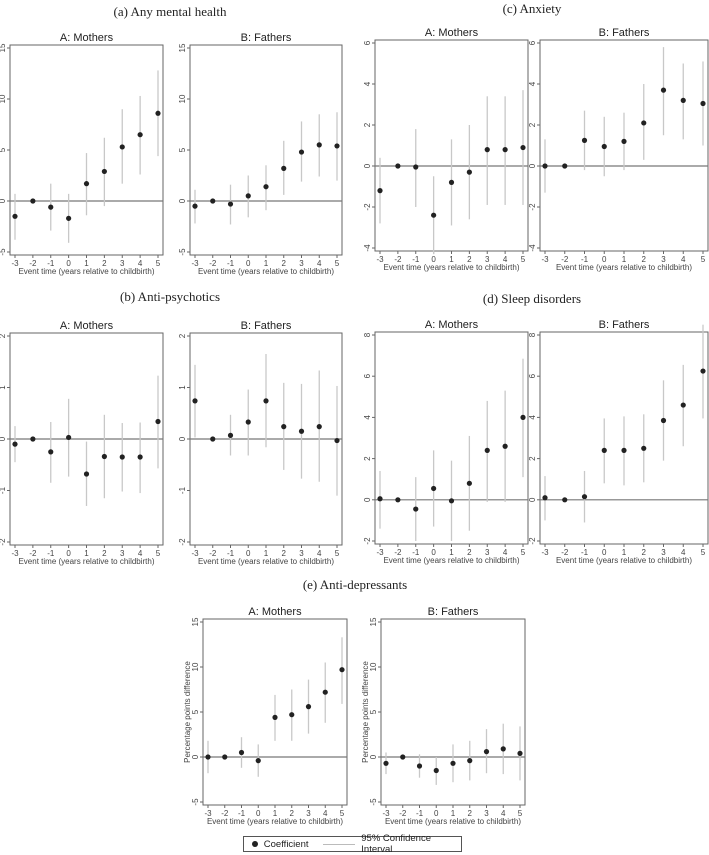 Image resolution: width=709 pixels, height=855 pixels. Describe the element at coordinates (523, 259) in the screenshot. I see `x-tick-label: 5` at that location.